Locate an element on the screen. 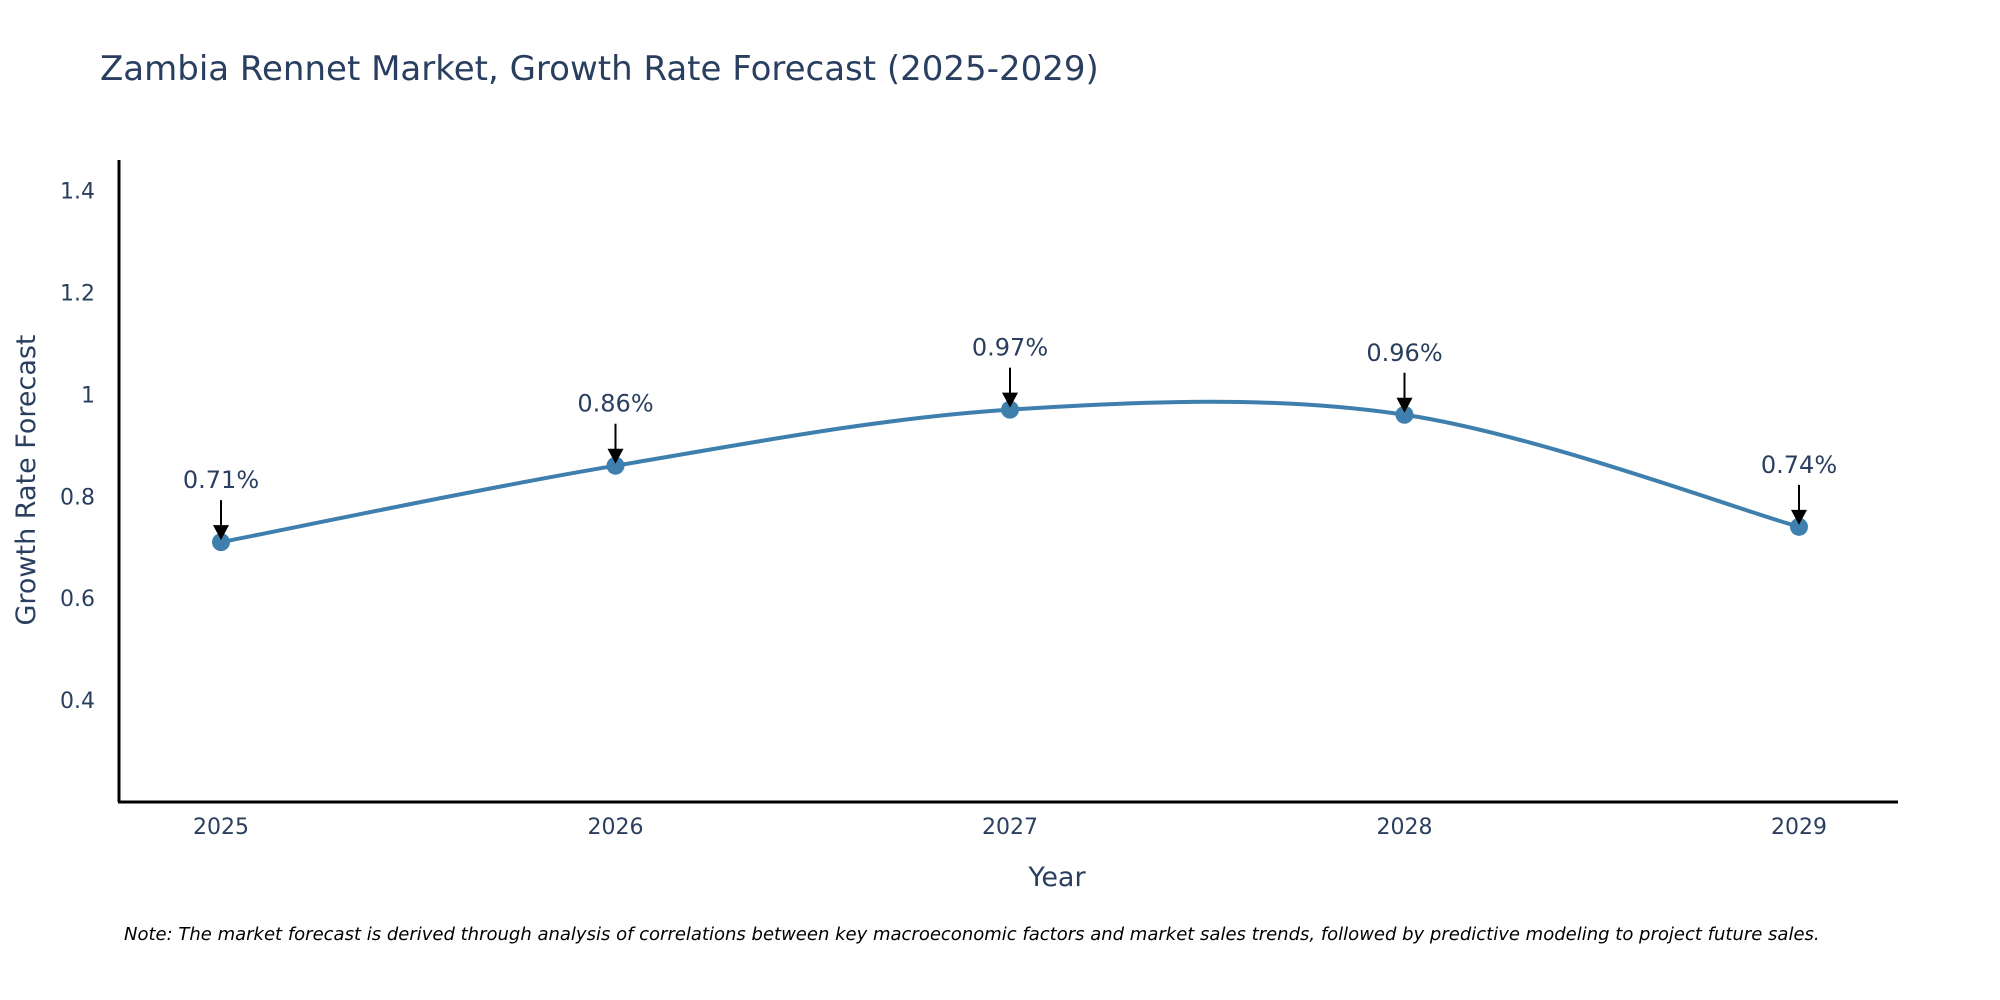 This screenshot has height=1000, width=2000. x-tick-label: 2029 is located at coordinates (1799, 827).